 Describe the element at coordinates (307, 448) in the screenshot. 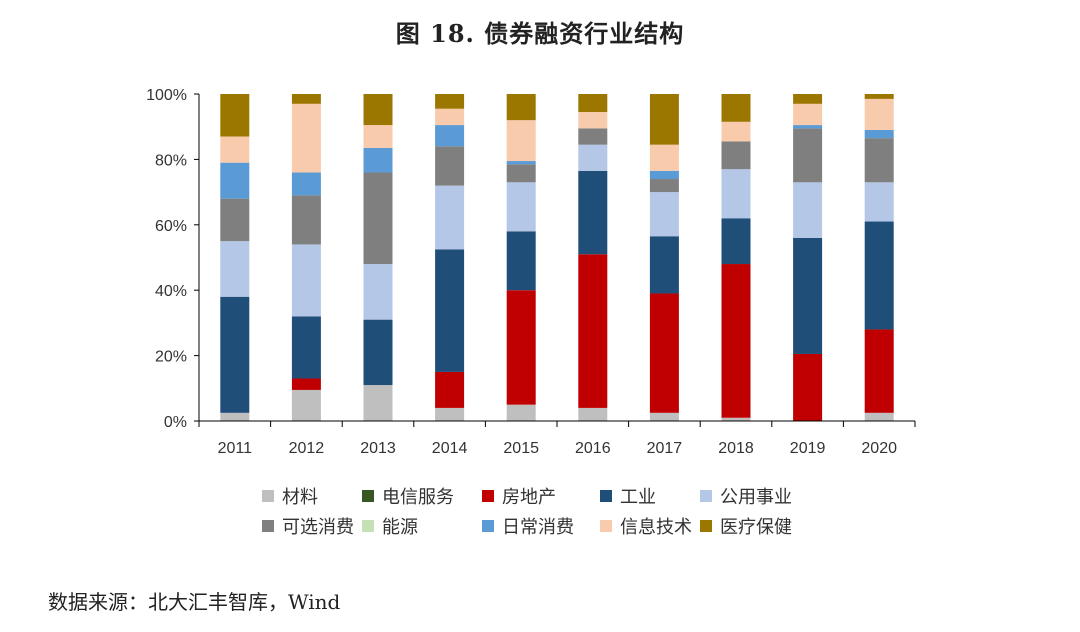

I see `x-tick-label: 2012` at that location.